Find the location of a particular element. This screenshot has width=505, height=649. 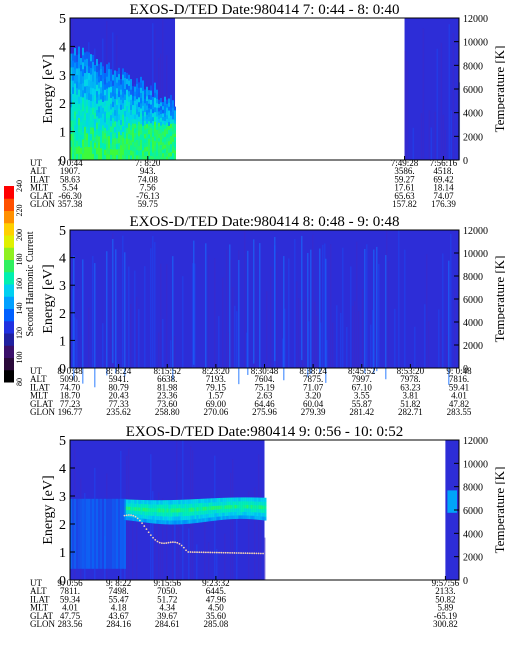

table-cell: 35.60 is located at coordinates (216, 616).